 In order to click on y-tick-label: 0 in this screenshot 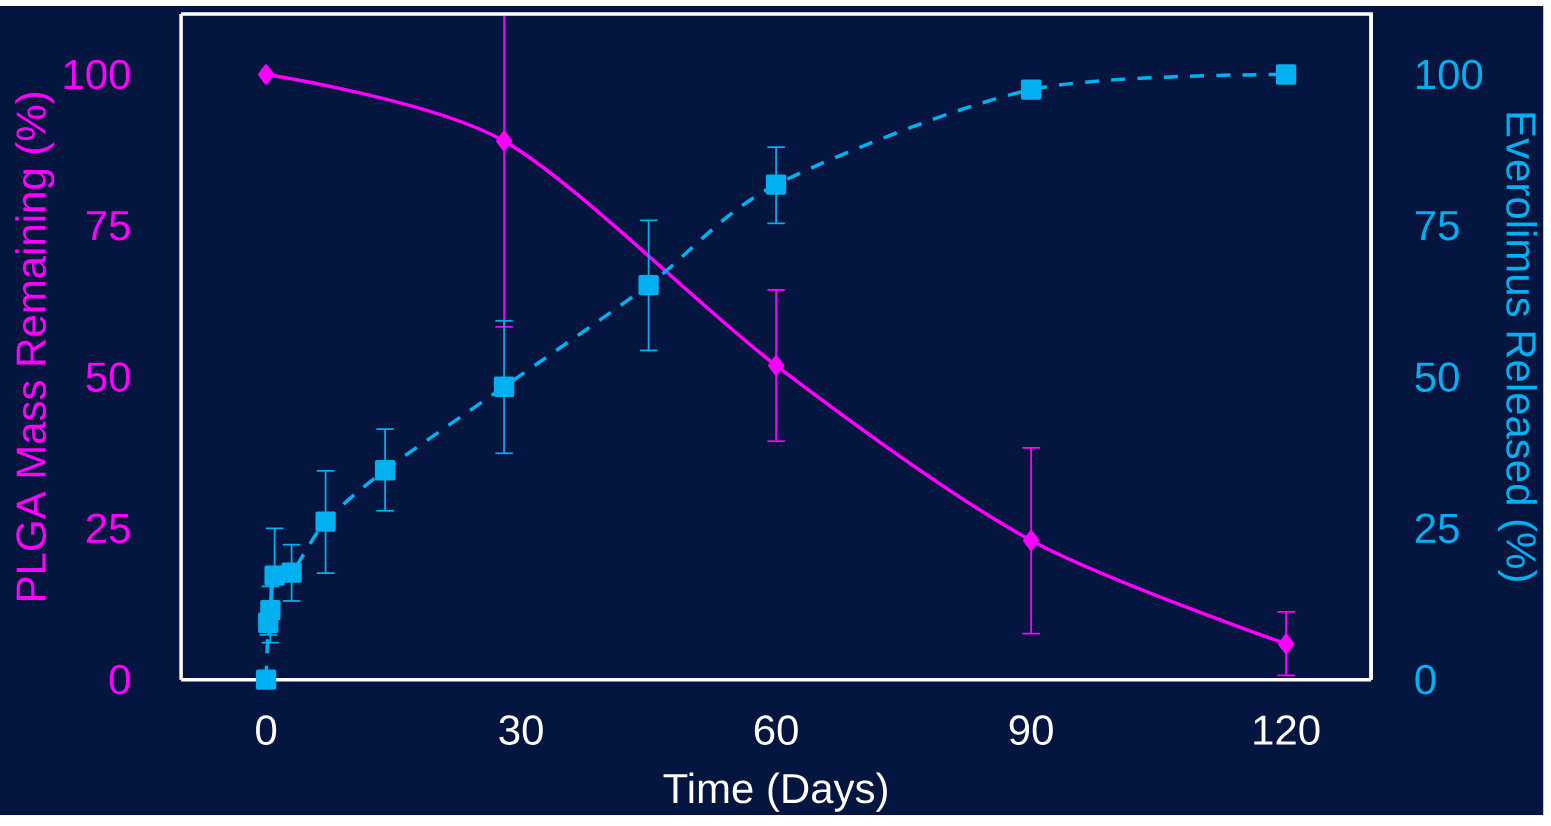, I will do `click(119, 679)`.